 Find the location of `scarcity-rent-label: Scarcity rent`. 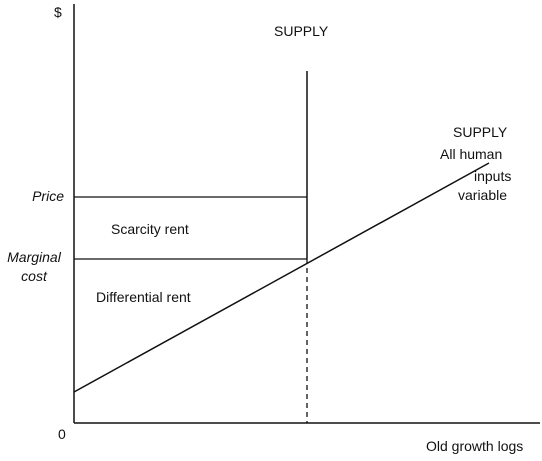

scarcity-rent-label: Scarcity rent is located at coordinates (150, 229).